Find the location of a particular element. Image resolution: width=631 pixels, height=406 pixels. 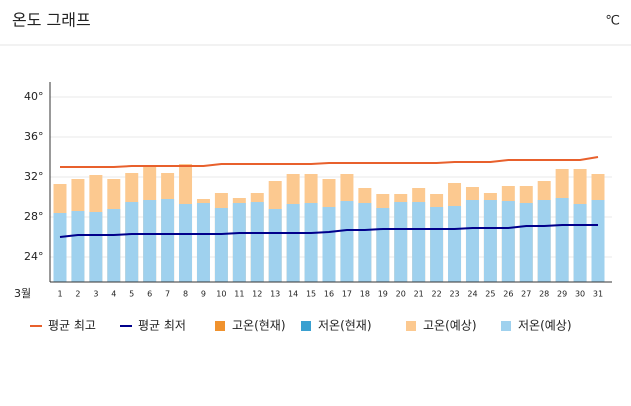

x-tick-label: 21 is located at coordinates (419, 294).